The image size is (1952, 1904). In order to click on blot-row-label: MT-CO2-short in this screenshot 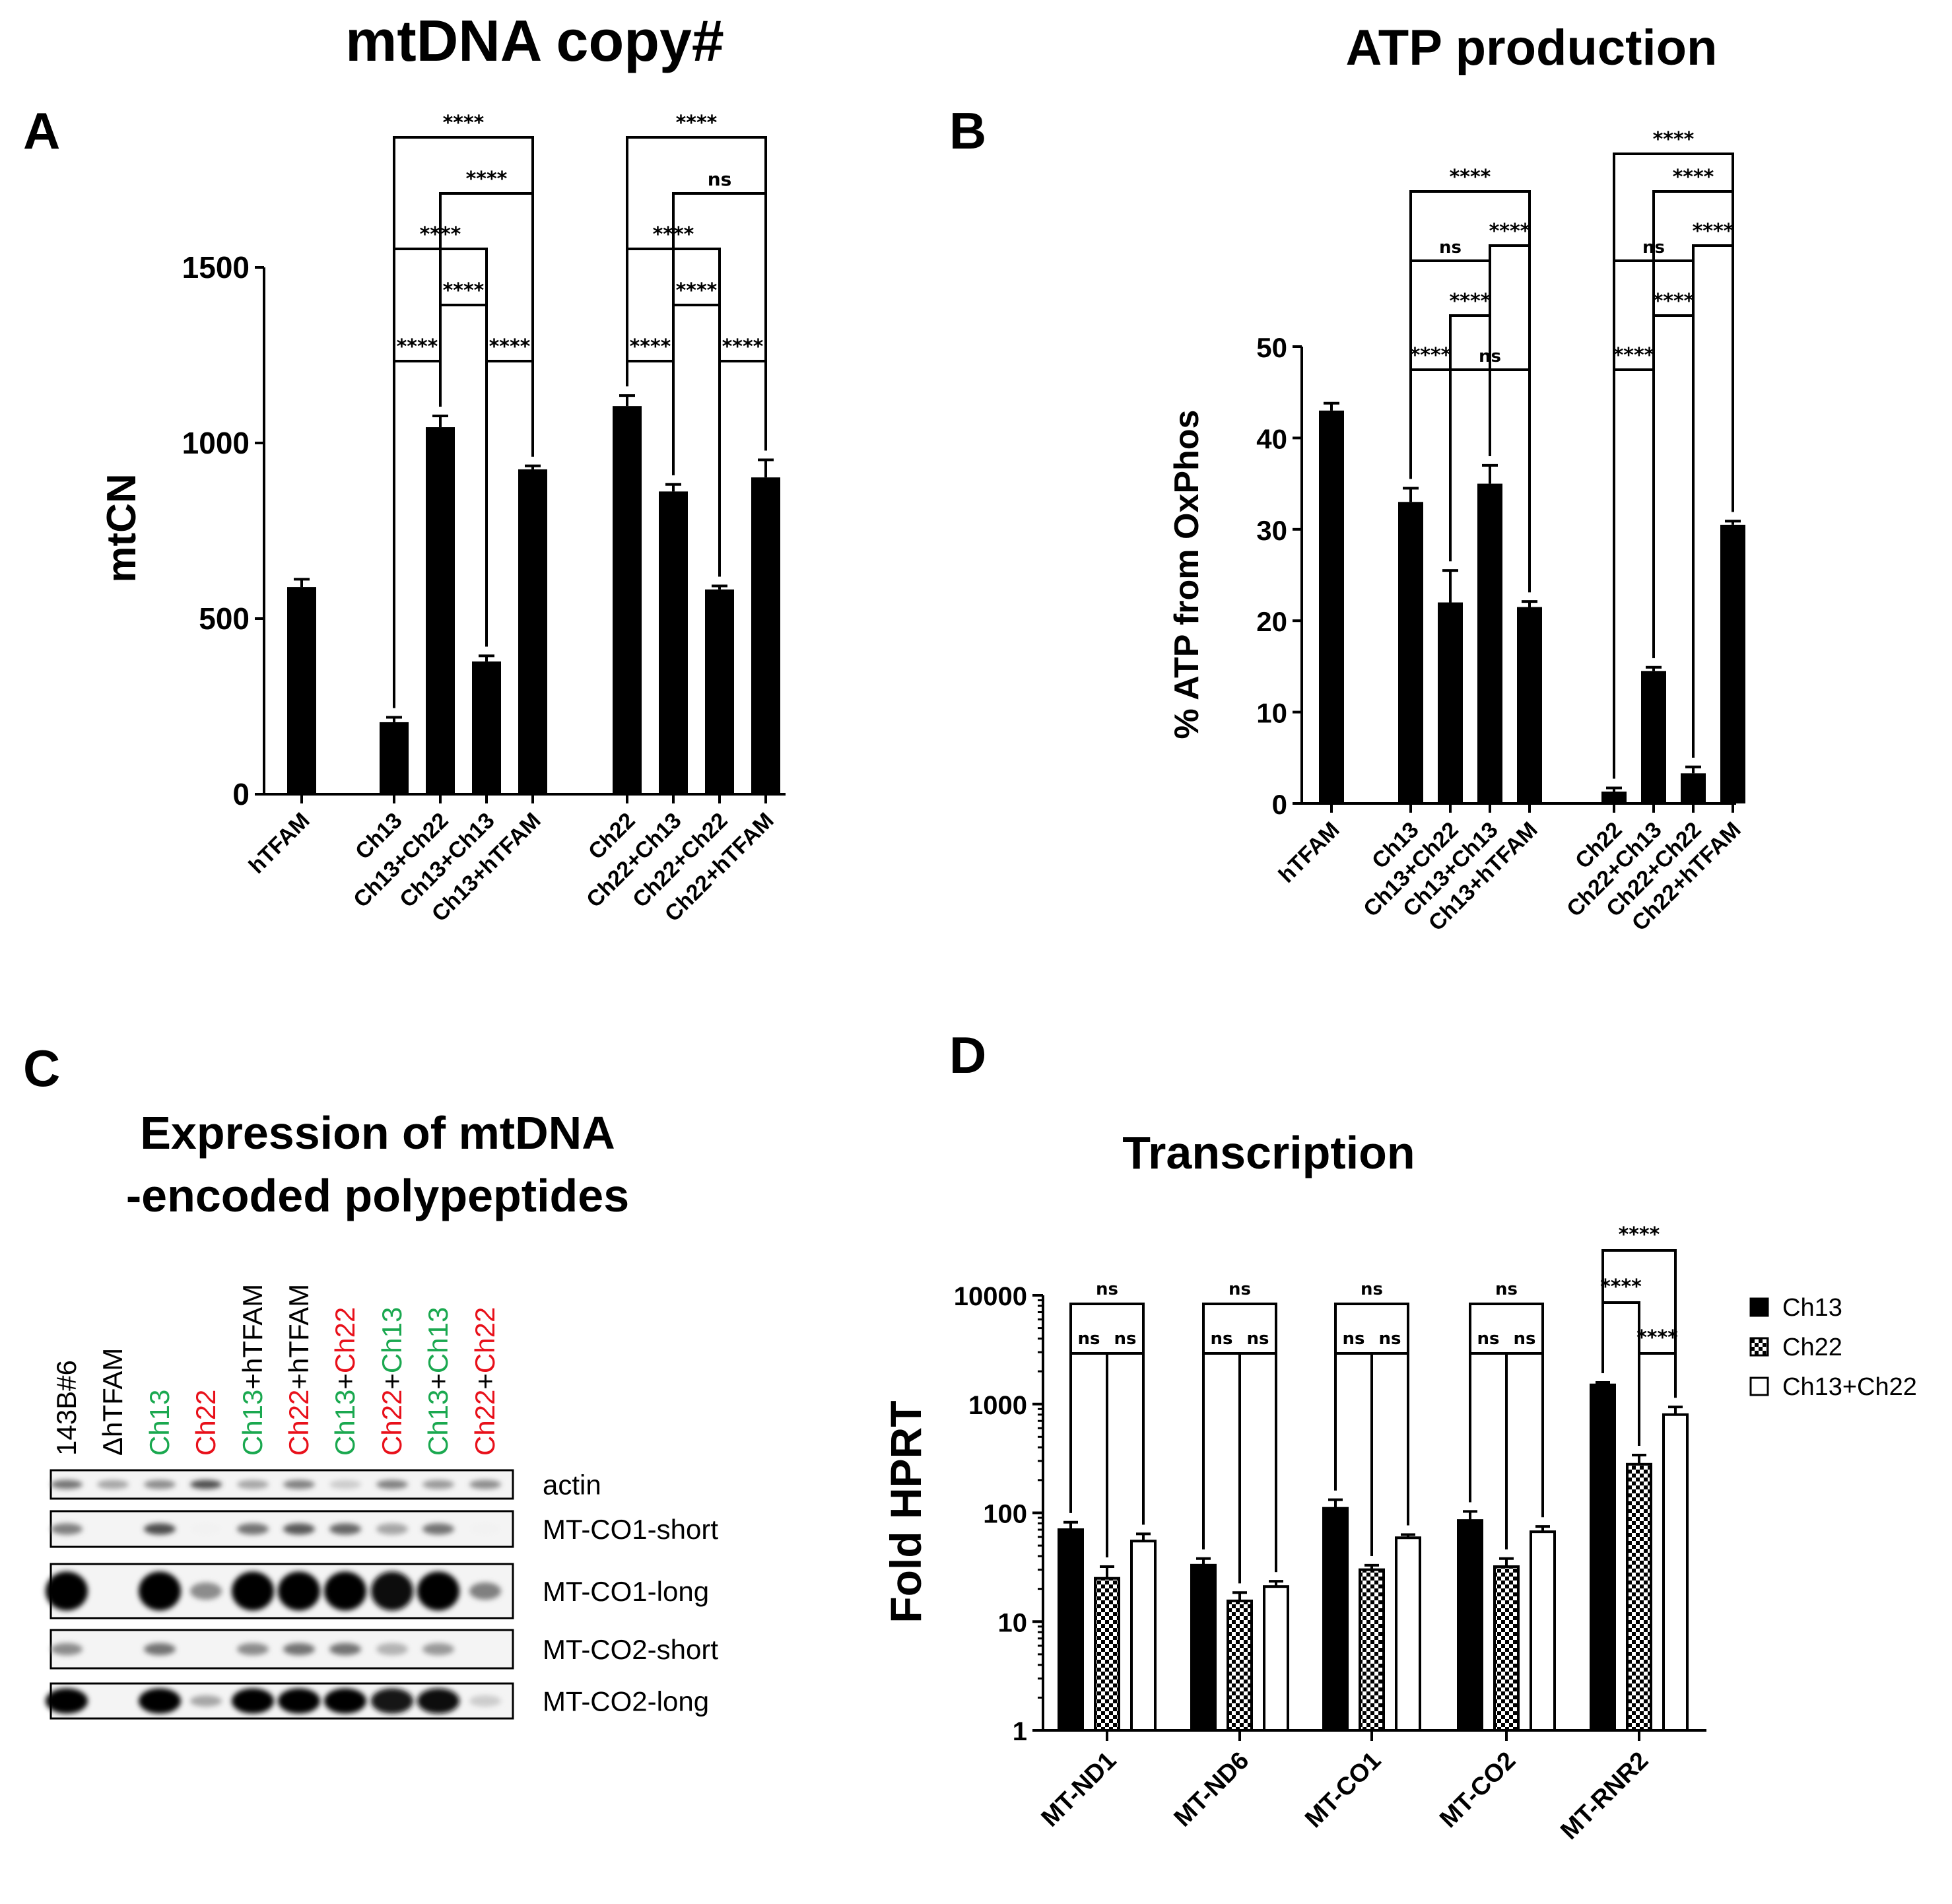, I will do `click(630, 1650)`.